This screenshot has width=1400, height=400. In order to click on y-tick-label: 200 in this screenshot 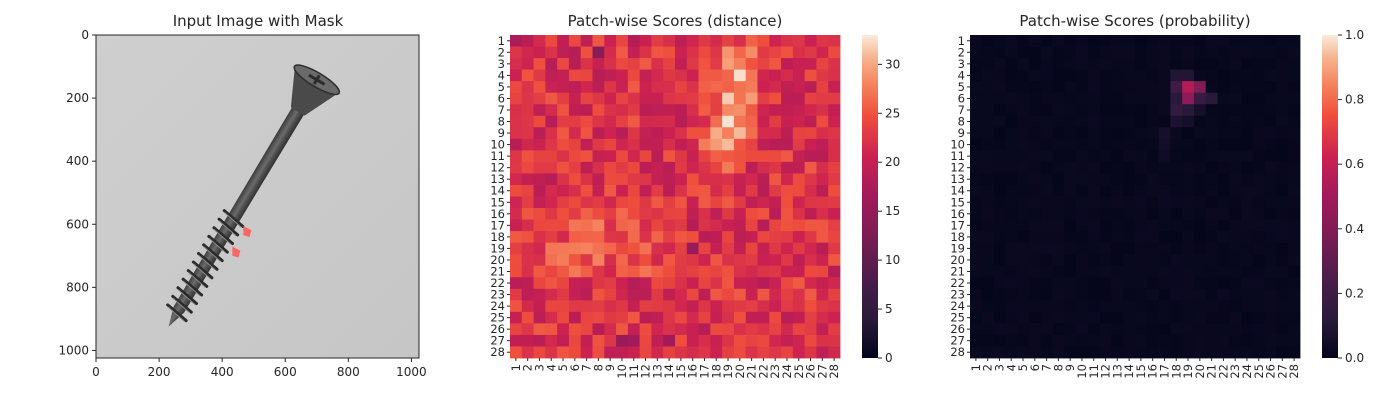, I will do `click(77, 98)`.